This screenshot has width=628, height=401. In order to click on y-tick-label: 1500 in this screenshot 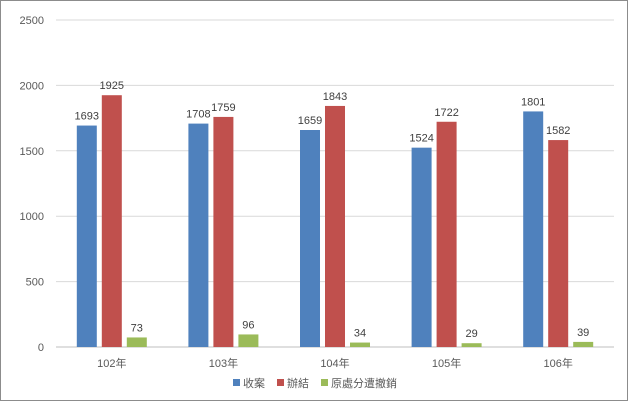, I will do `click(32, 152)`.